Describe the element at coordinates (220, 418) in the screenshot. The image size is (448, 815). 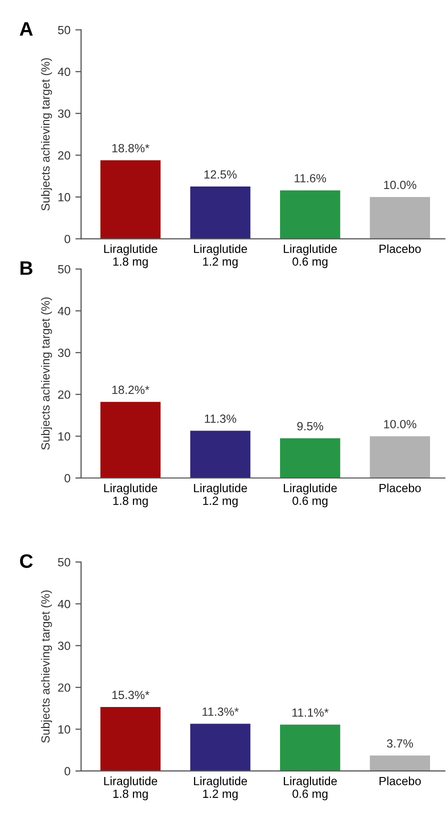
I see `data-label: 11.3%` at that location.